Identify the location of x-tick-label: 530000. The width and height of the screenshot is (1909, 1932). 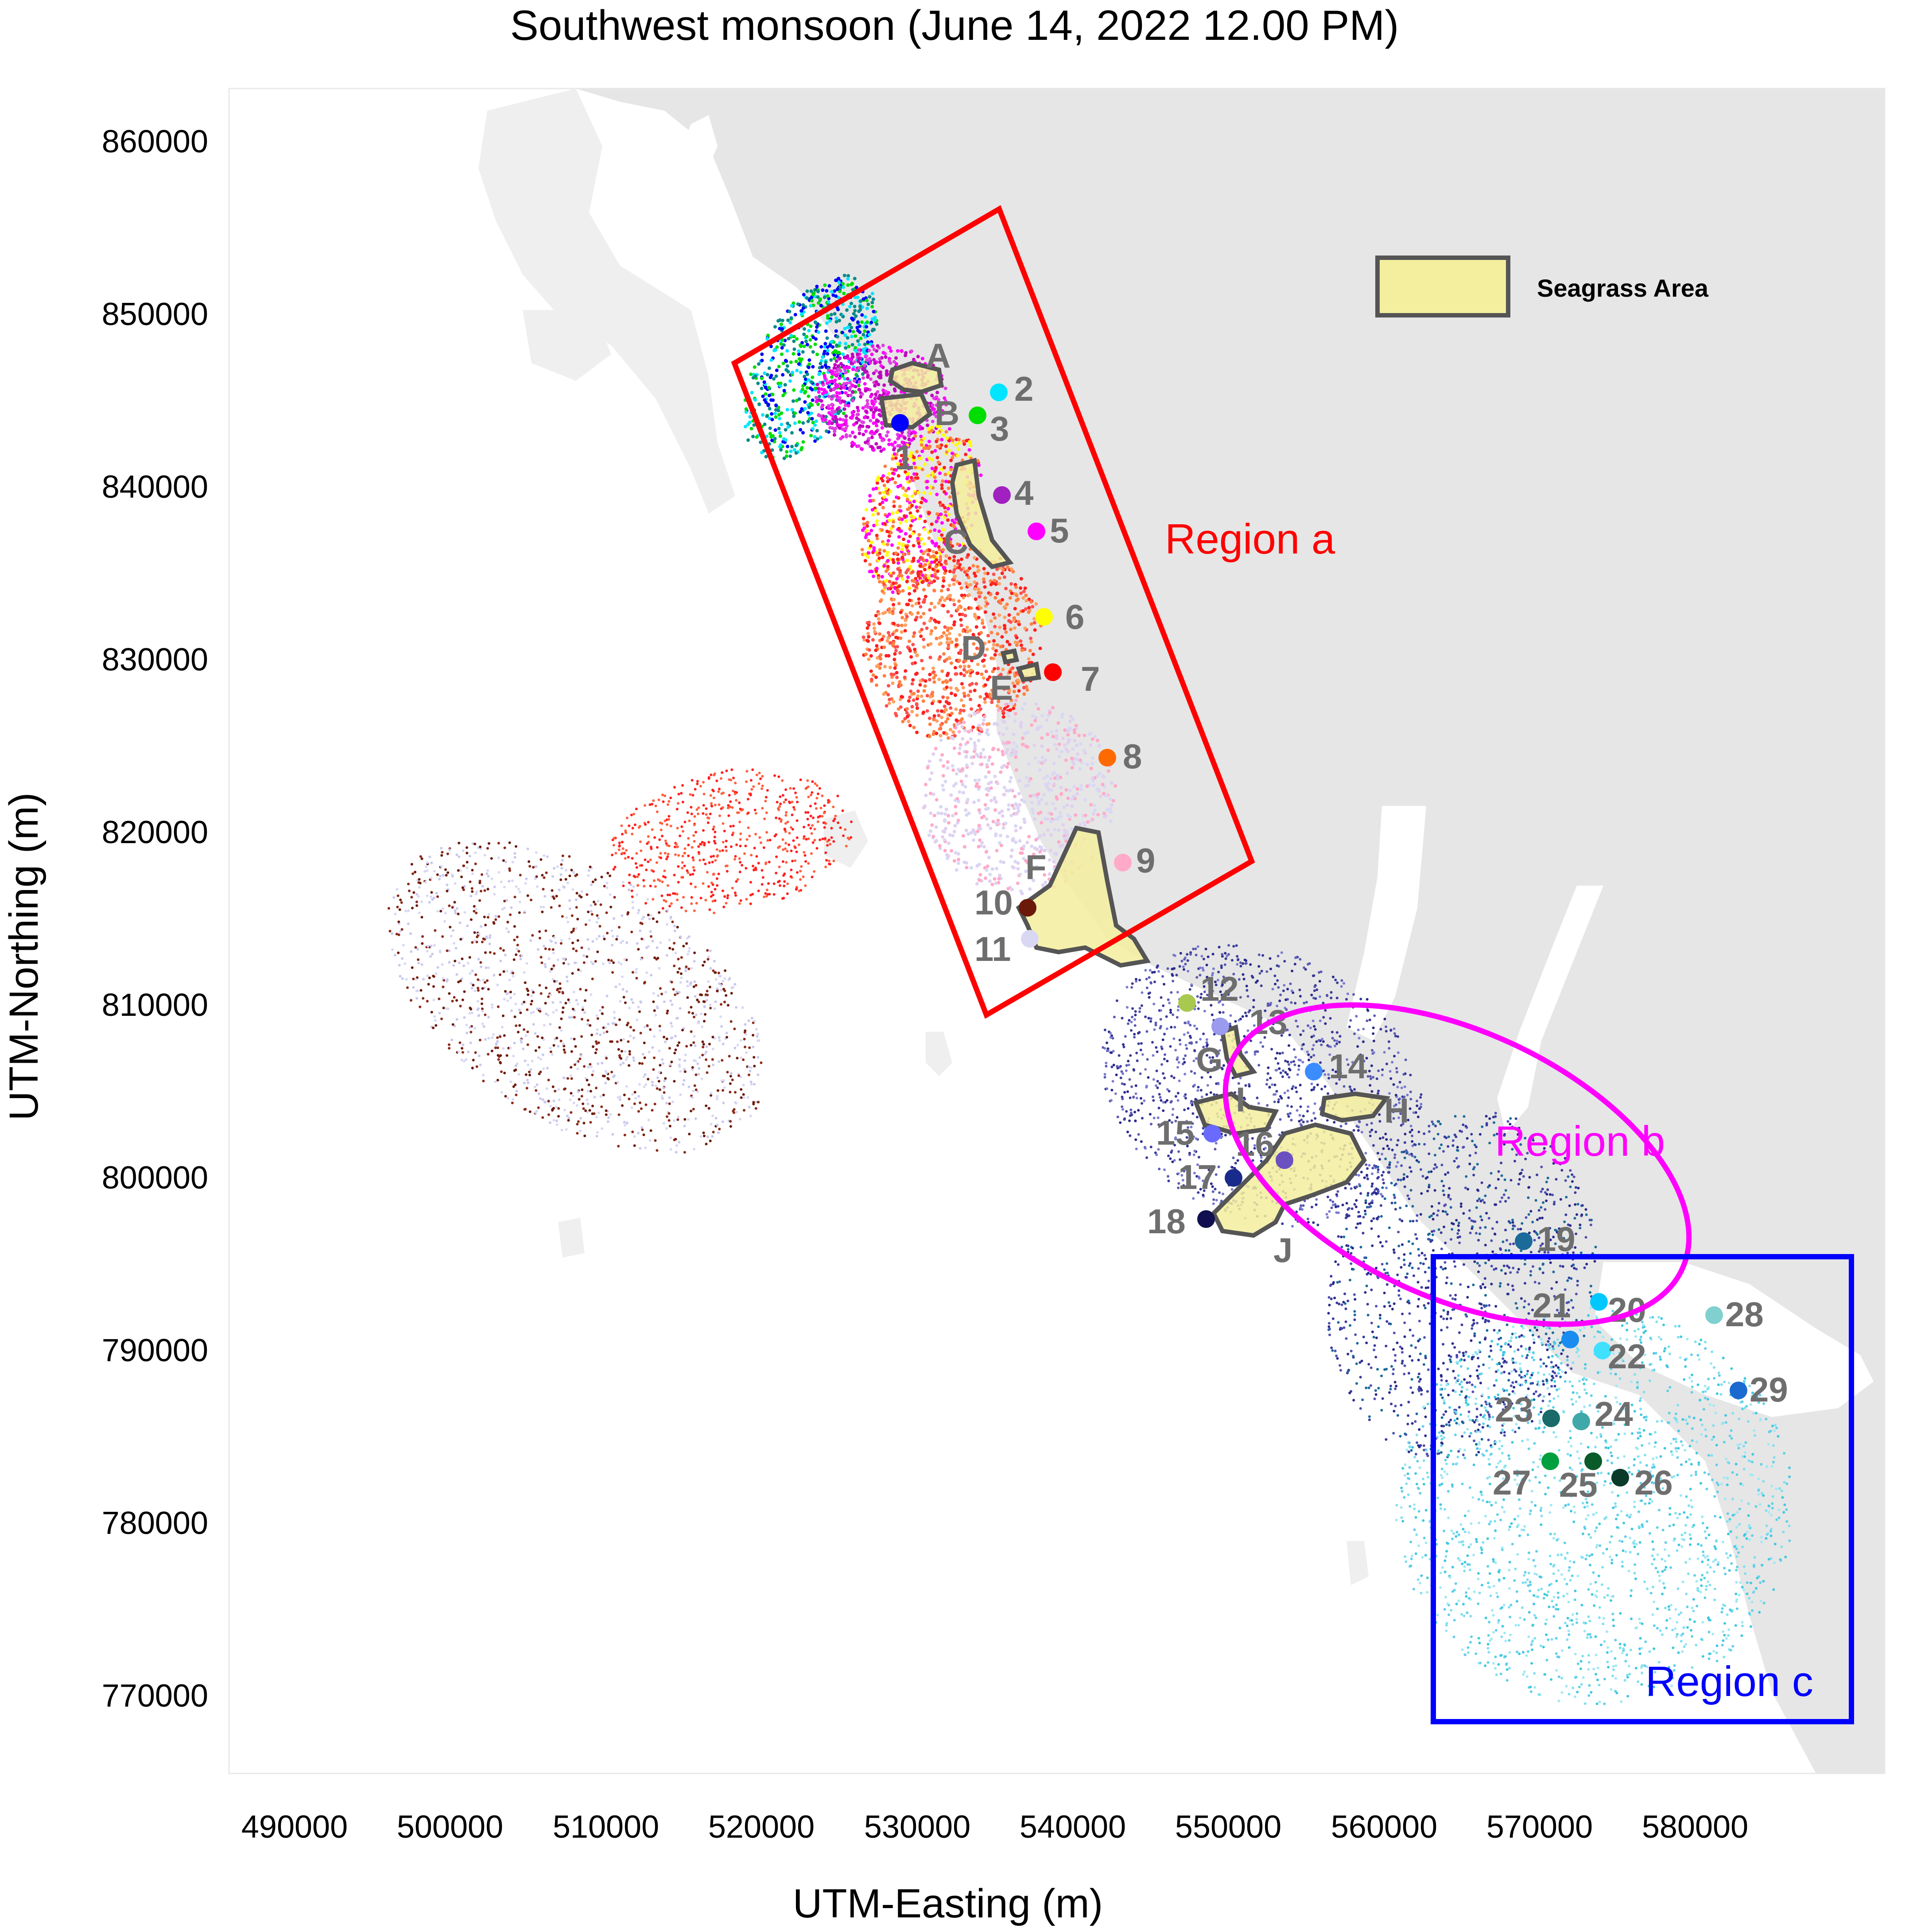
(917, 1827).